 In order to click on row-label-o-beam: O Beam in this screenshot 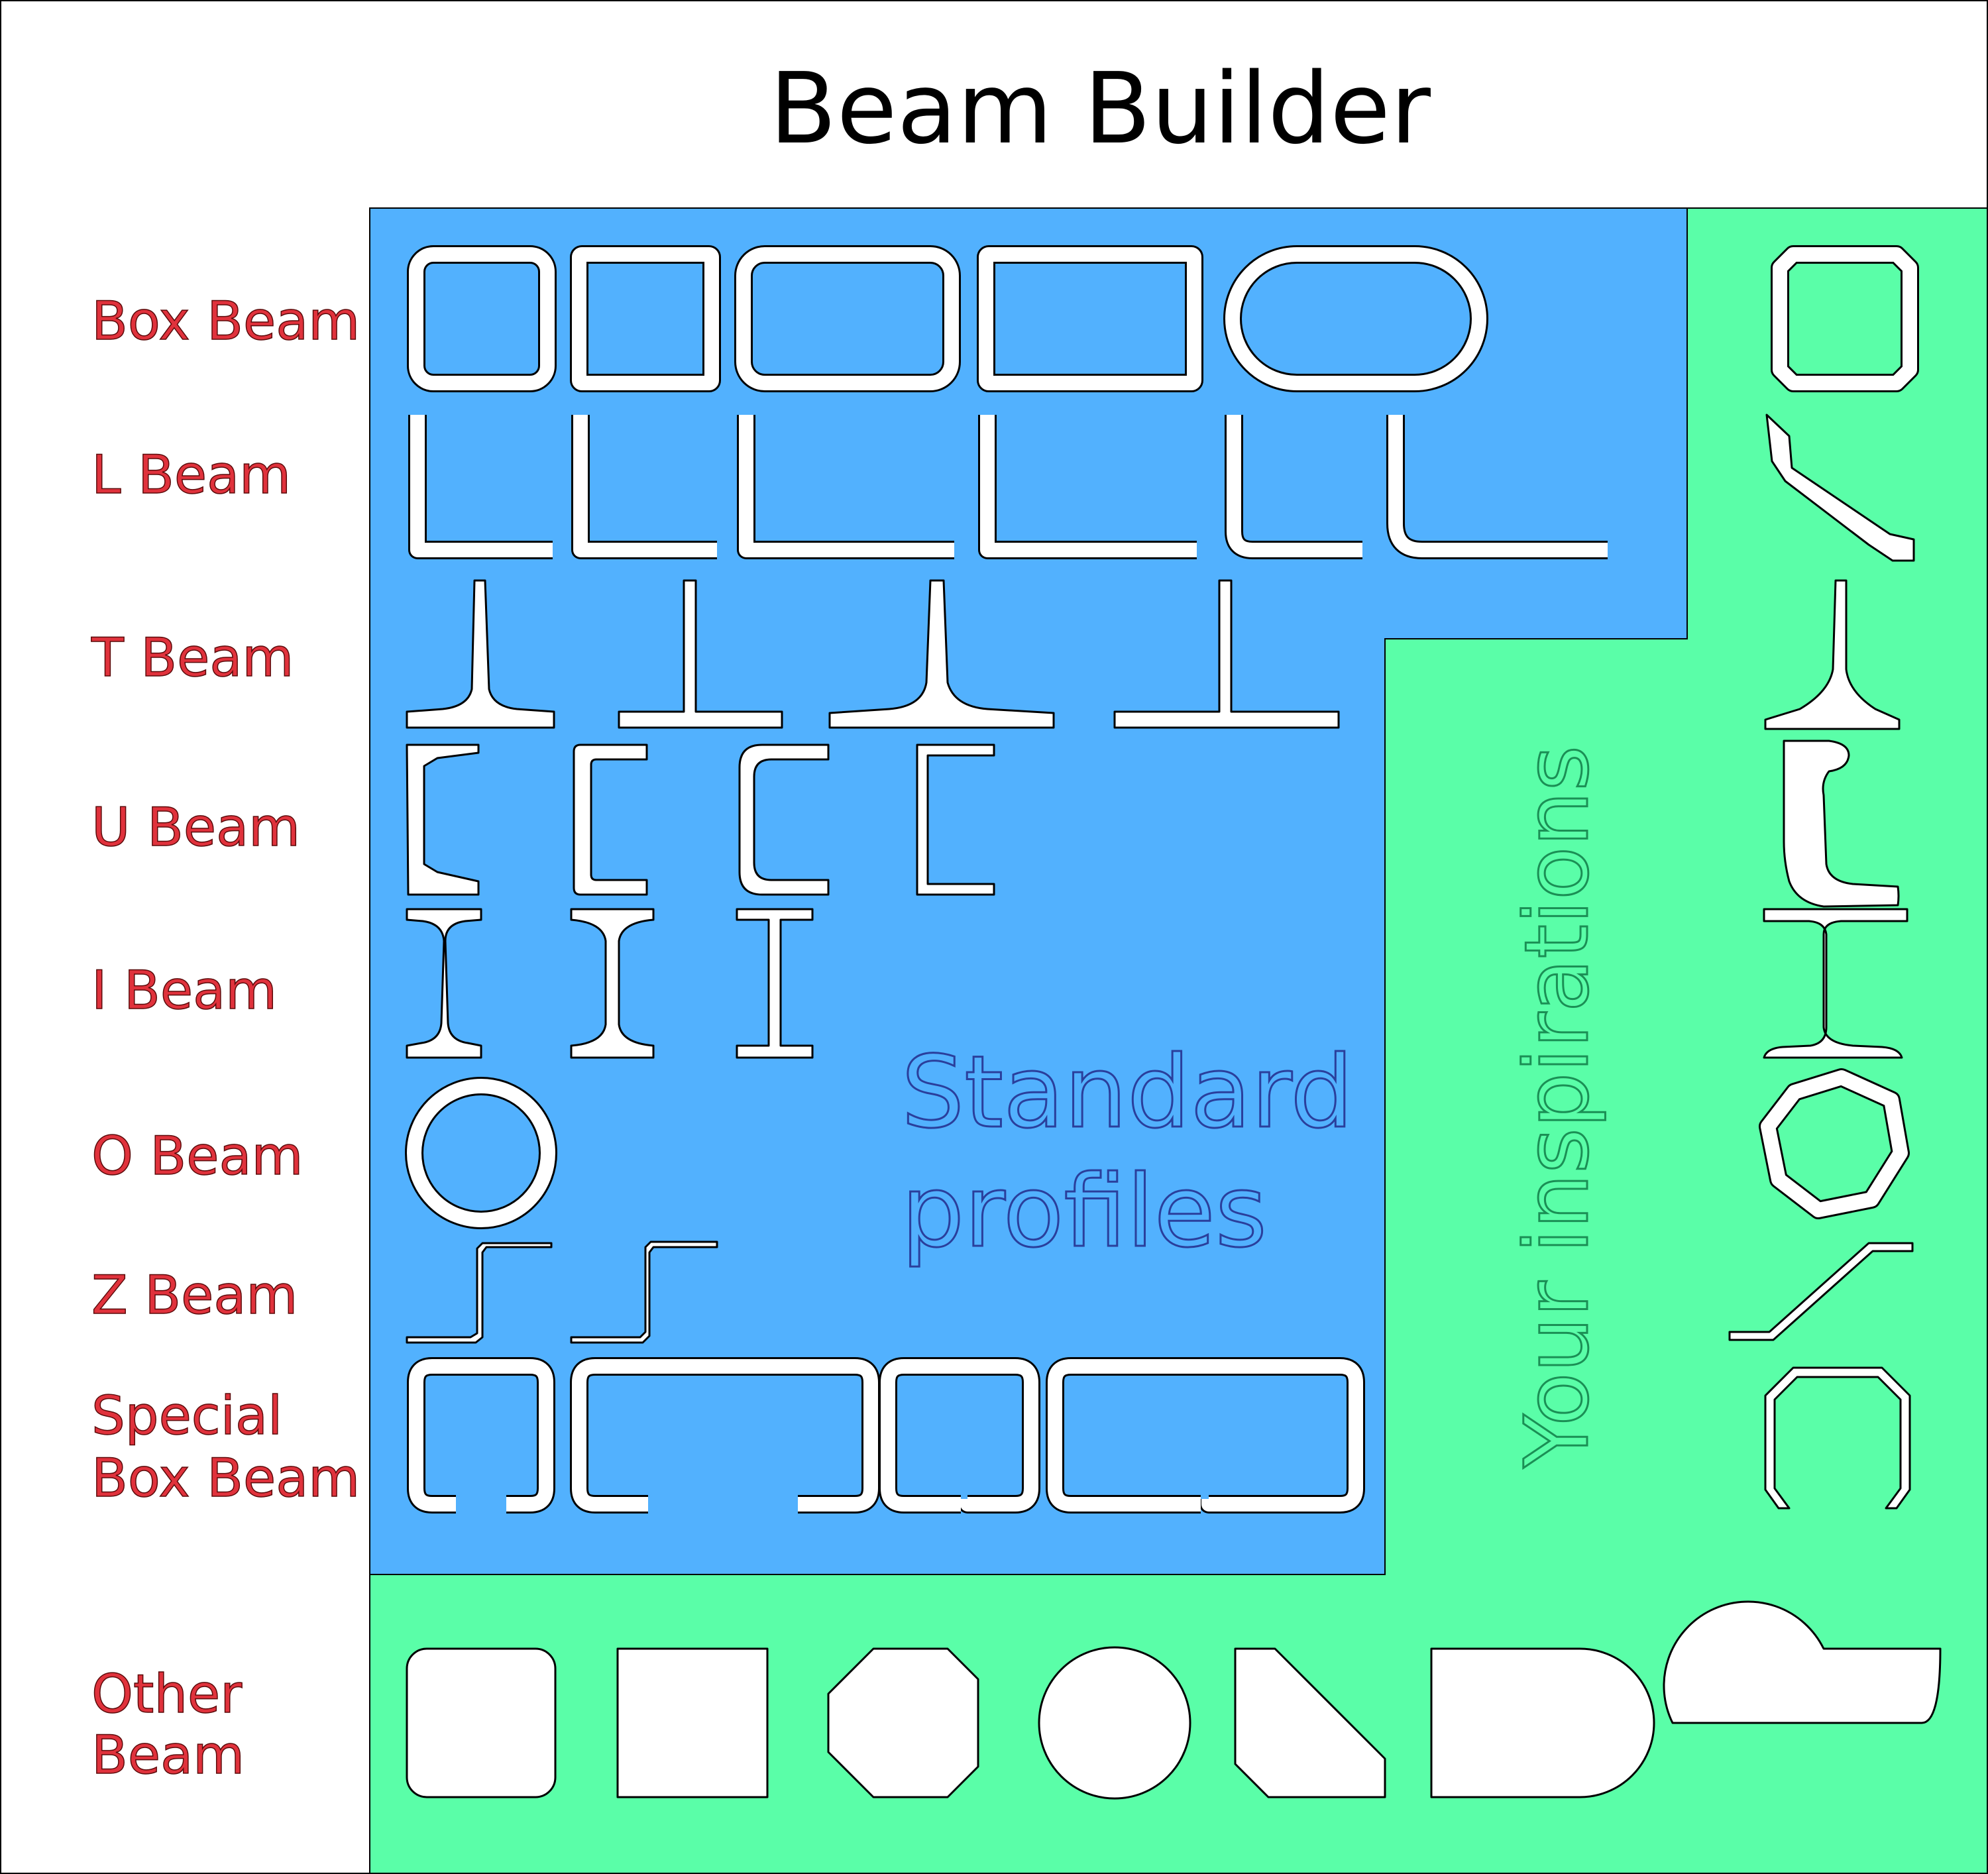, I will do `click(197, 1156)`.